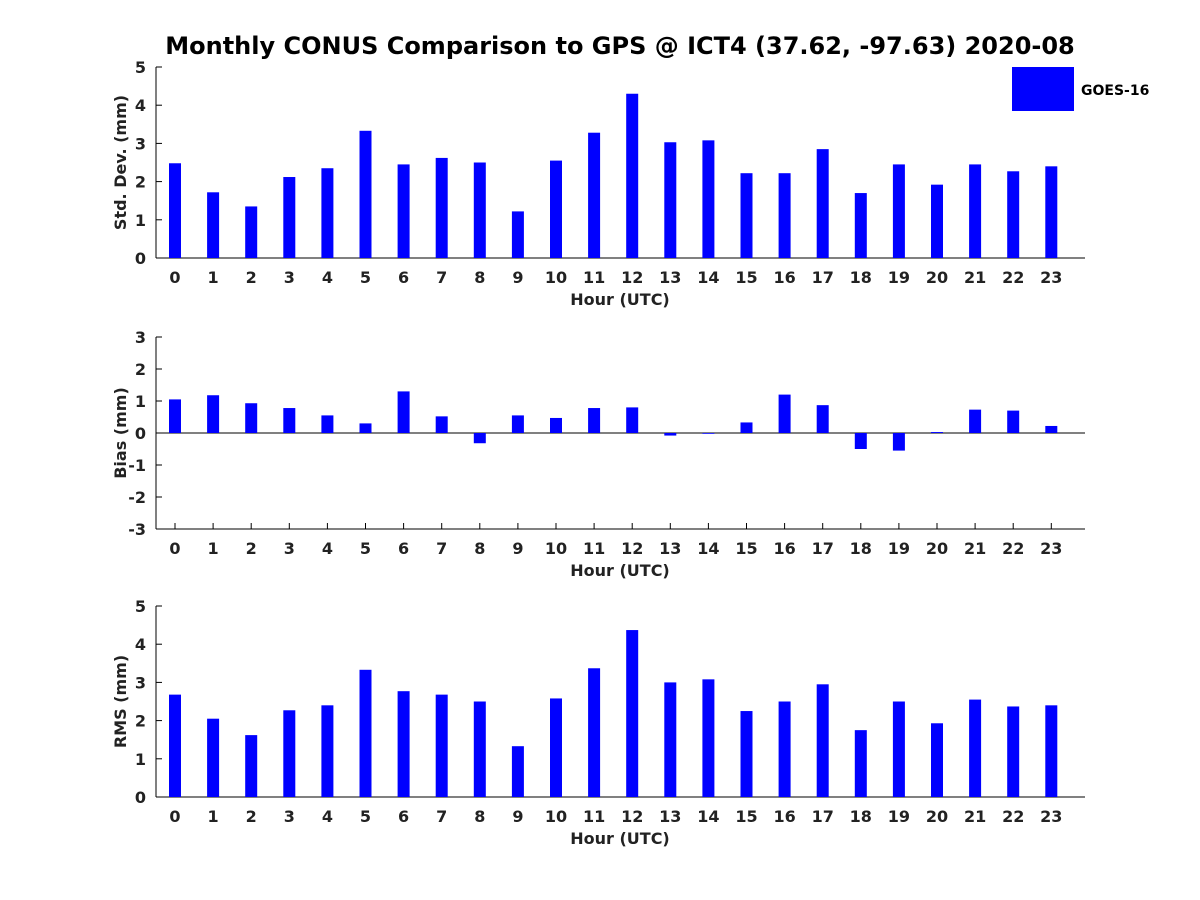 This screenshot has width=1200, height=900. I want to click on y-tick-label: 4, so click(140, 644).